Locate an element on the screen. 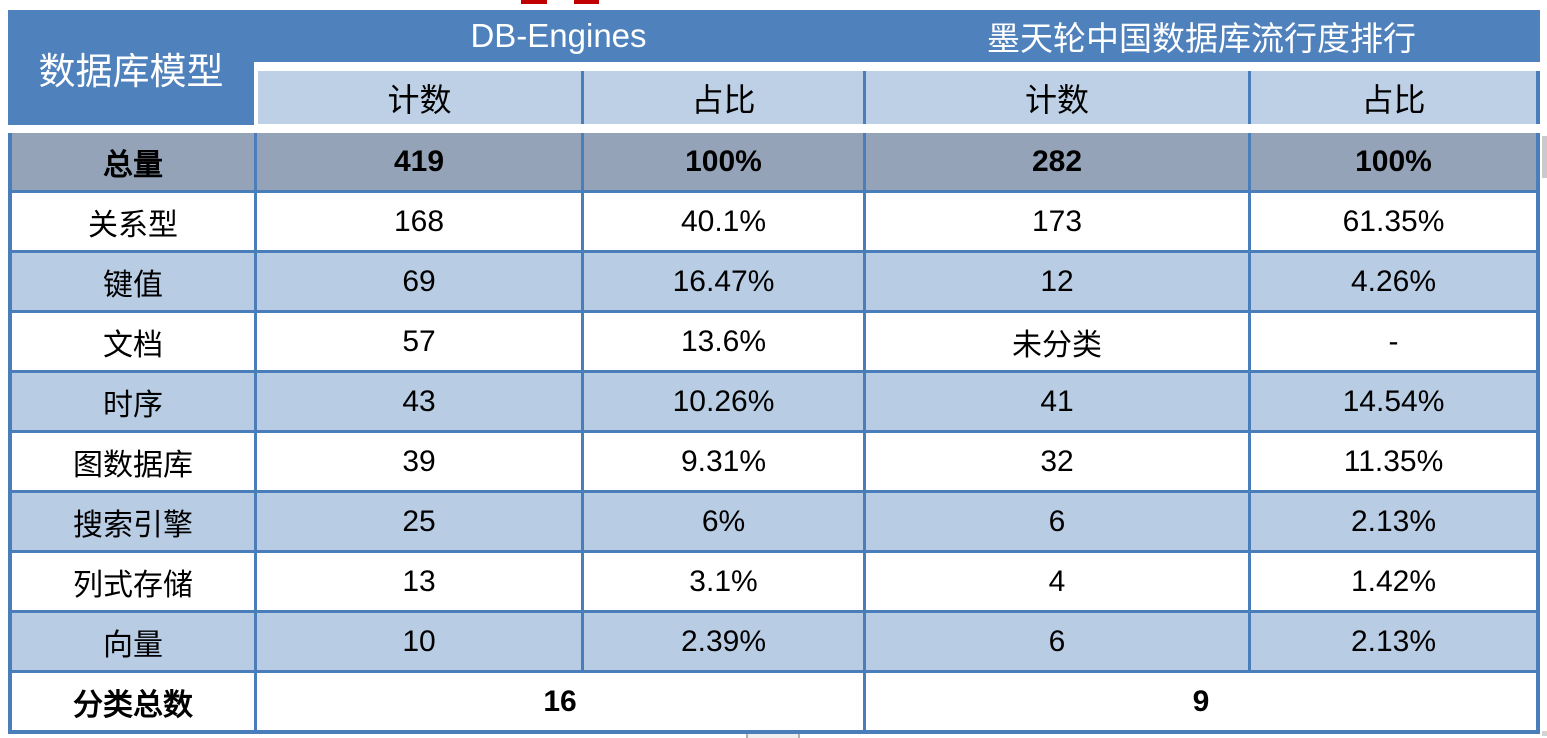 This screenshot has height=738, width=1547. table-footer-row: 分类总数 16 9 is located at coordinates (774, 703).